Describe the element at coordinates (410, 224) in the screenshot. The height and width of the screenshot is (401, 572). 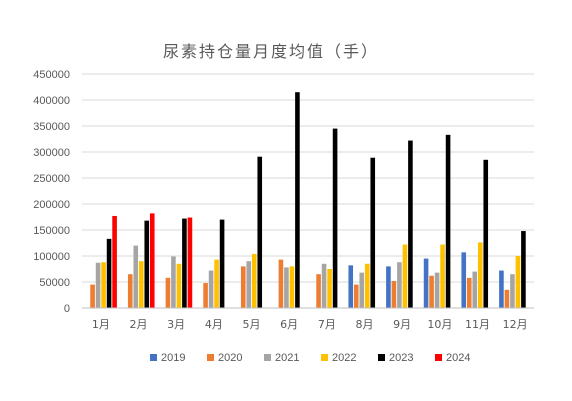
I see `bar-2023-9月` at that location.